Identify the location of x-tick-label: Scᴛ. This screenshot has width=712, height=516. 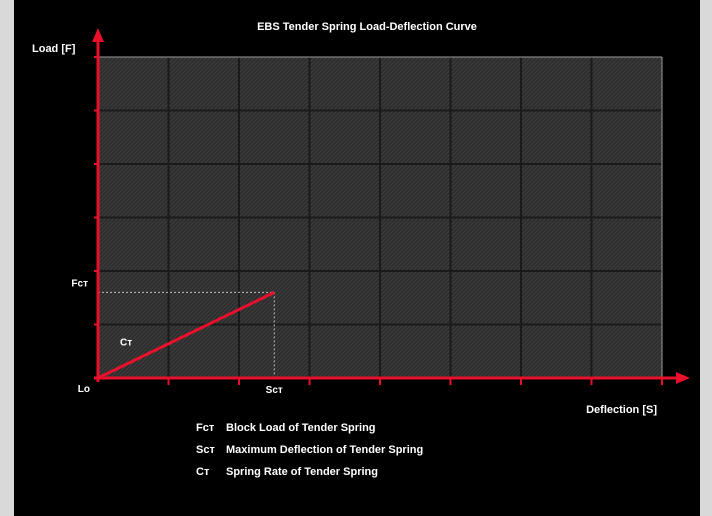
(274, 390).